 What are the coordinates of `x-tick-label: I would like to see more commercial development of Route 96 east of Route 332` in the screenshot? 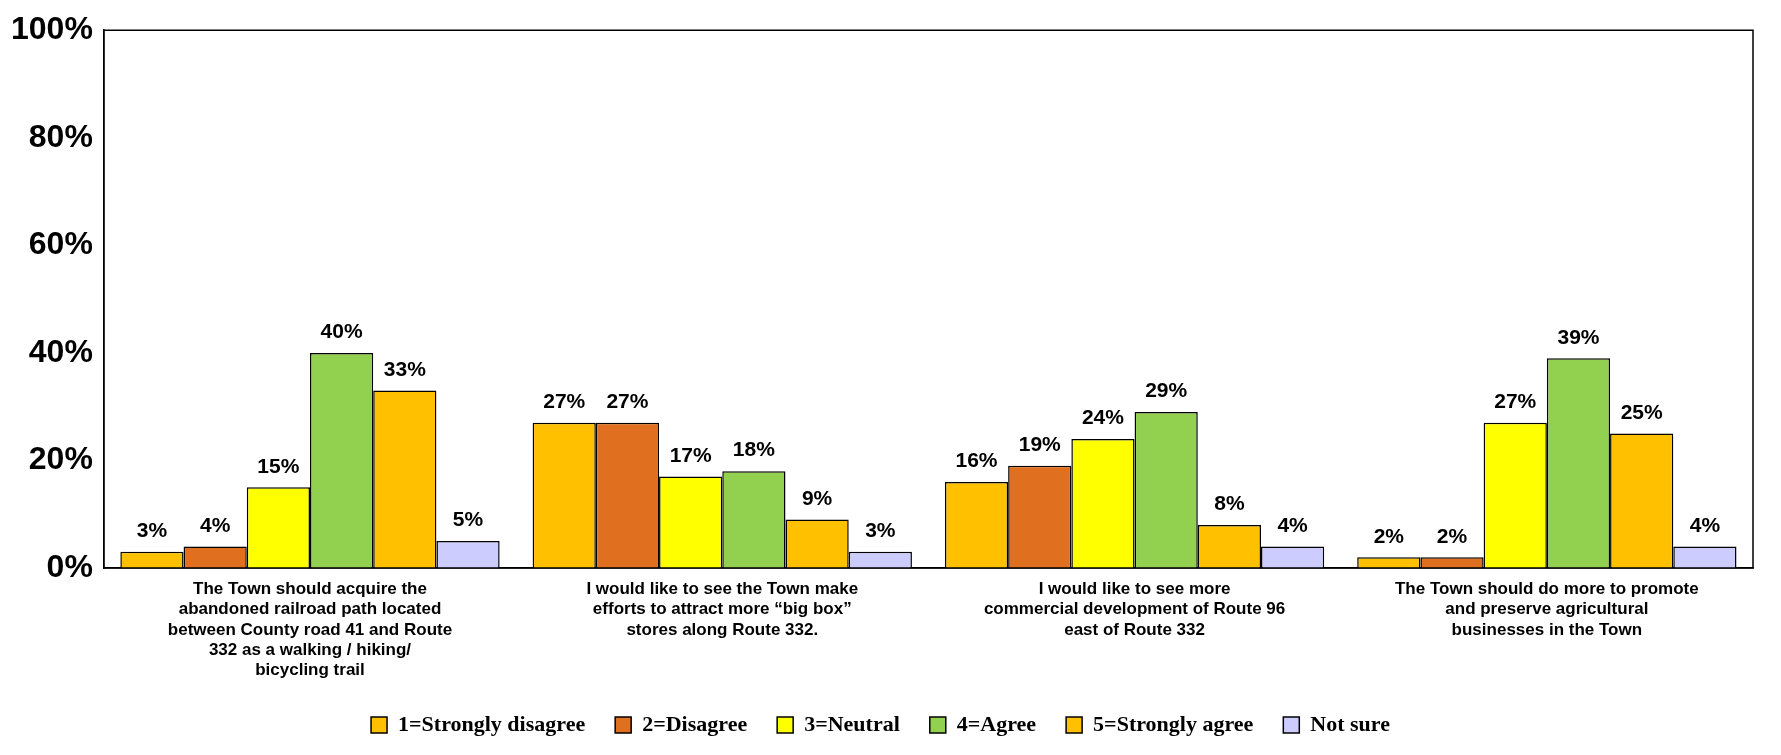 It's located at (1134, 608).